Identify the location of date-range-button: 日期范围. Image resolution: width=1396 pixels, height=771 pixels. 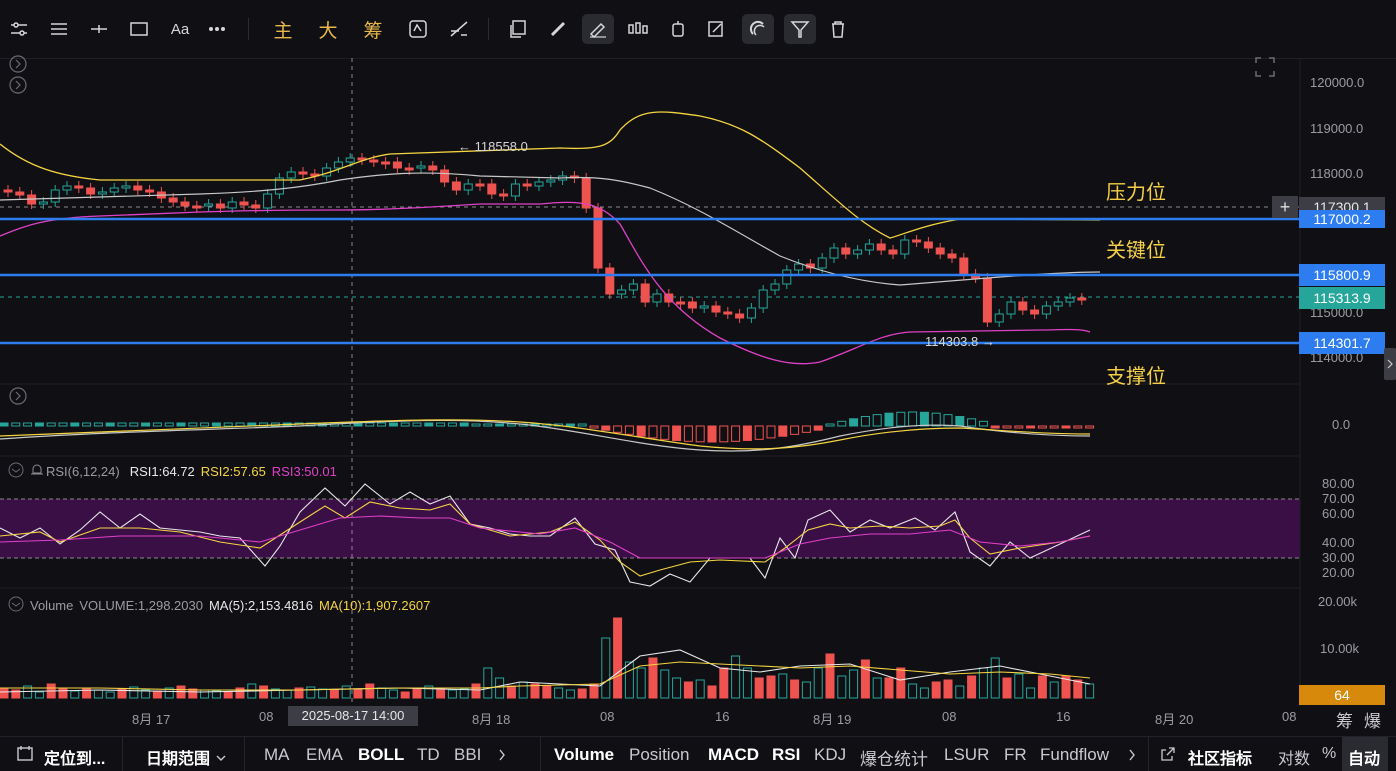
(178, 759).